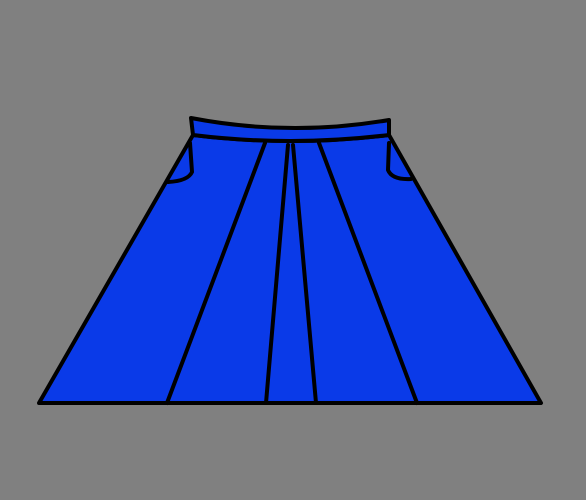  I want to click on waistband, so click(290, 129).